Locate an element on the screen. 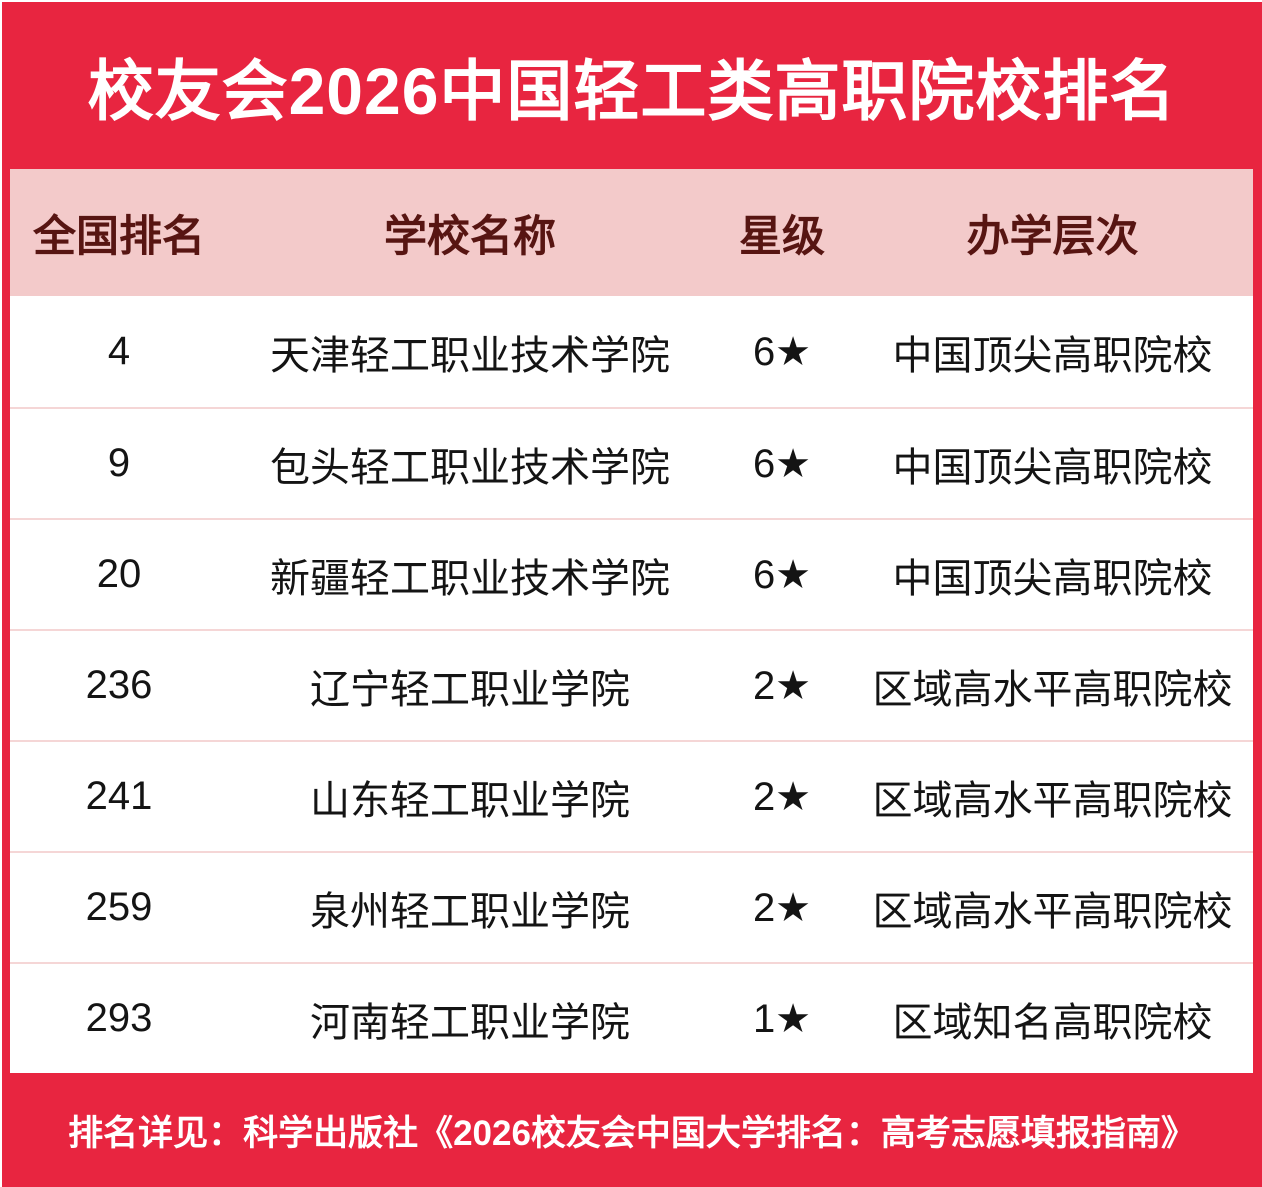 The width and height of the screenshot is (1262, 1187). school-cell: 天津轻工职业技术学院 is located at coordinates (470, 355).